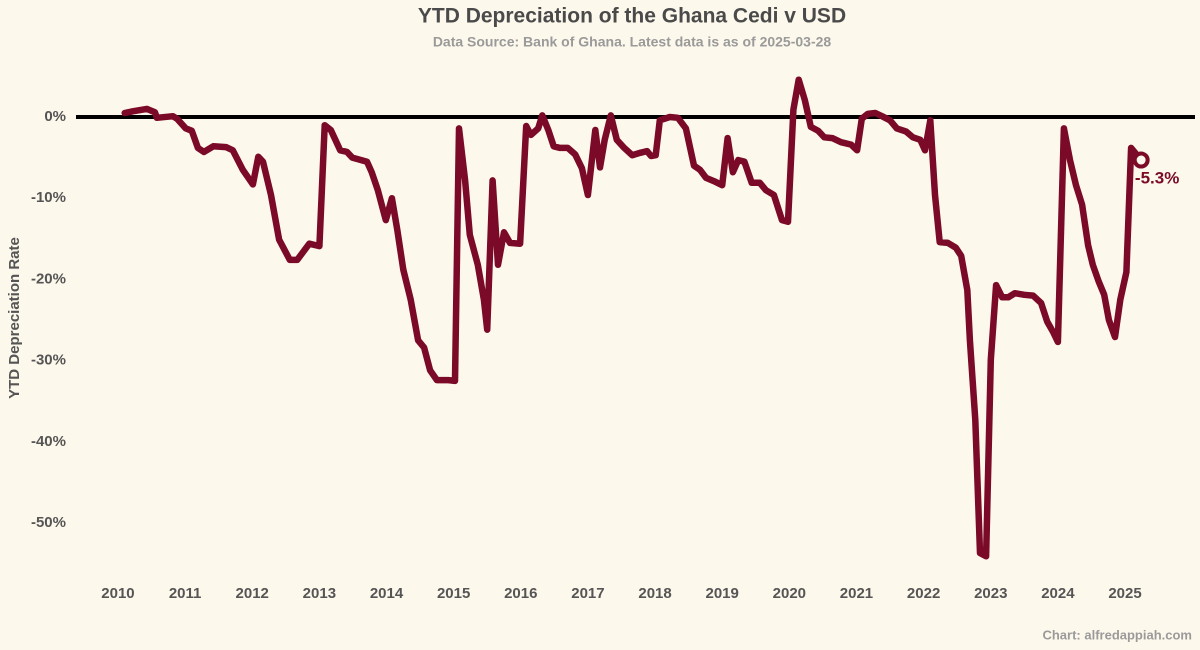 This screenshot has height=650, width=1200. Describe the element at coordinates (55, 116) in the screenshot. I see `y-tick-label: 0%` at that location.